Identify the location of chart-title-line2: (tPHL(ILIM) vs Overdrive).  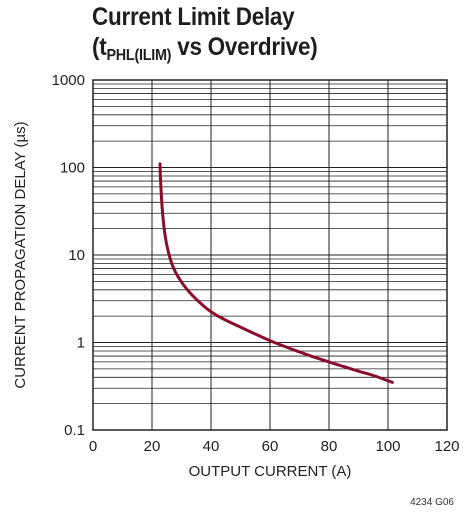
(205, 51).